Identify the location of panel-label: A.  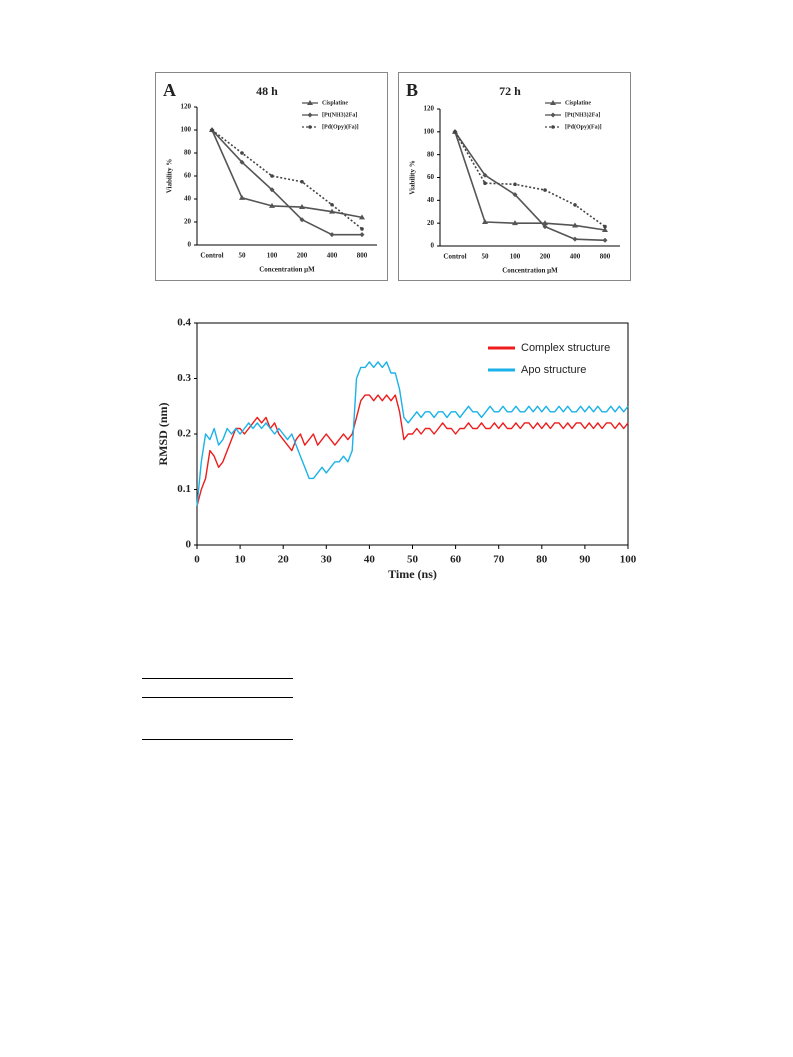
(169, 90).